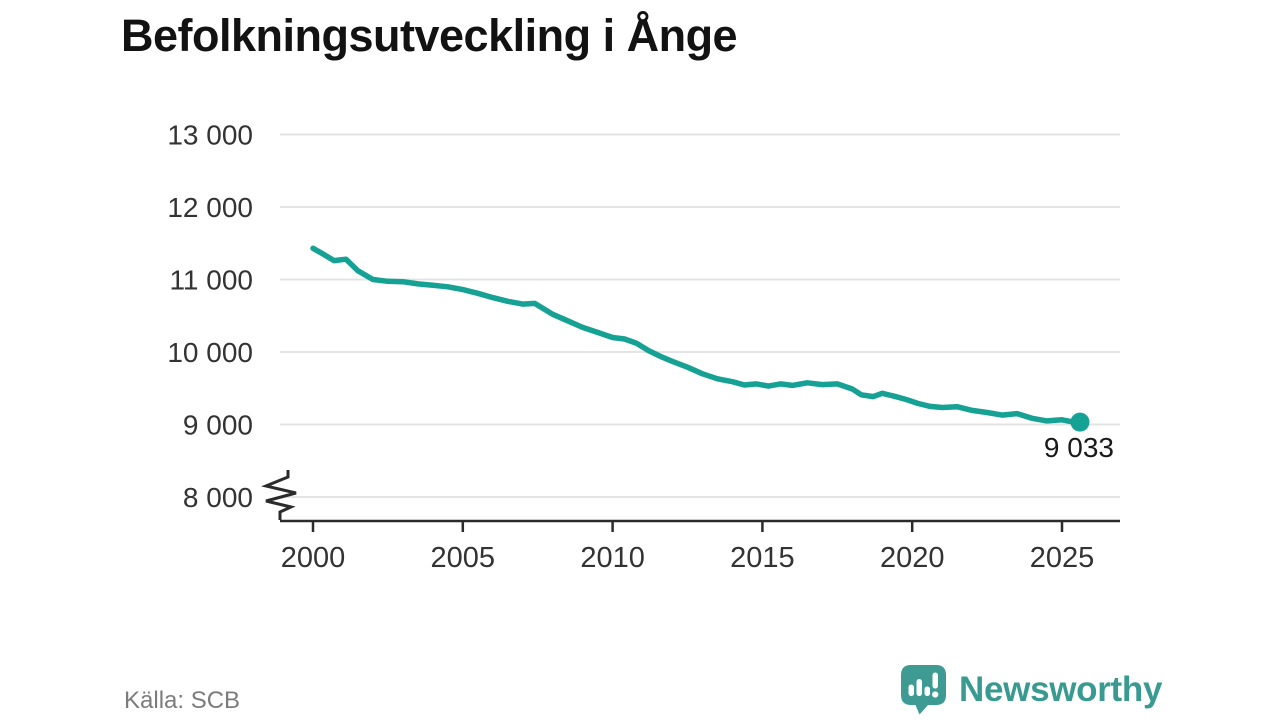 This screenshot has width=1280, height=720. I want to click on x-tick-label: 2020, so click(912, 558).